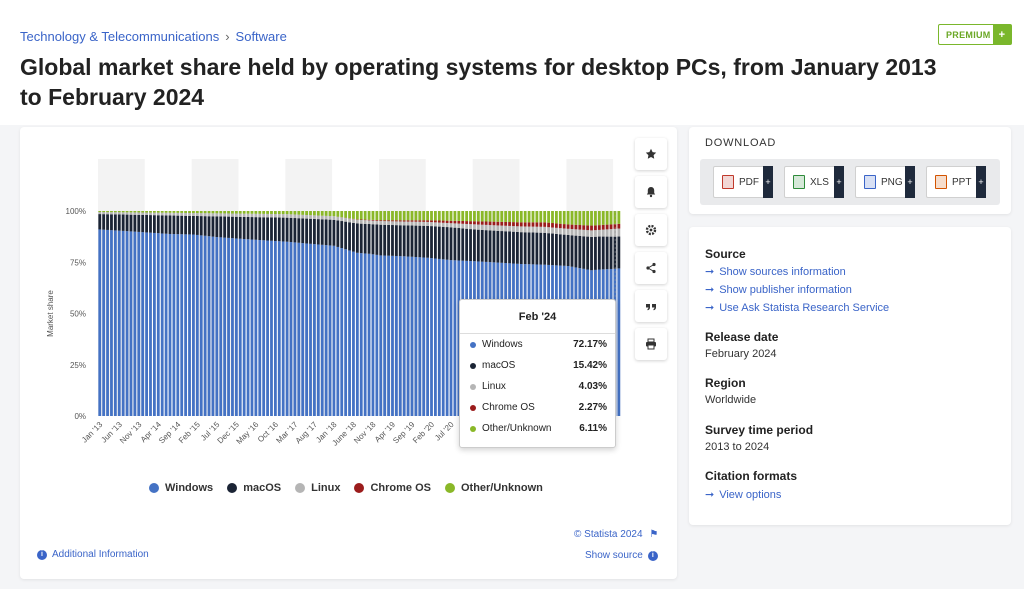 This screenshot has width=1024, height=589. What do you see at coordinates (885, 182) in the screenshot?
I see `download-png-button: PNG +` at bounding box center [885, 182].